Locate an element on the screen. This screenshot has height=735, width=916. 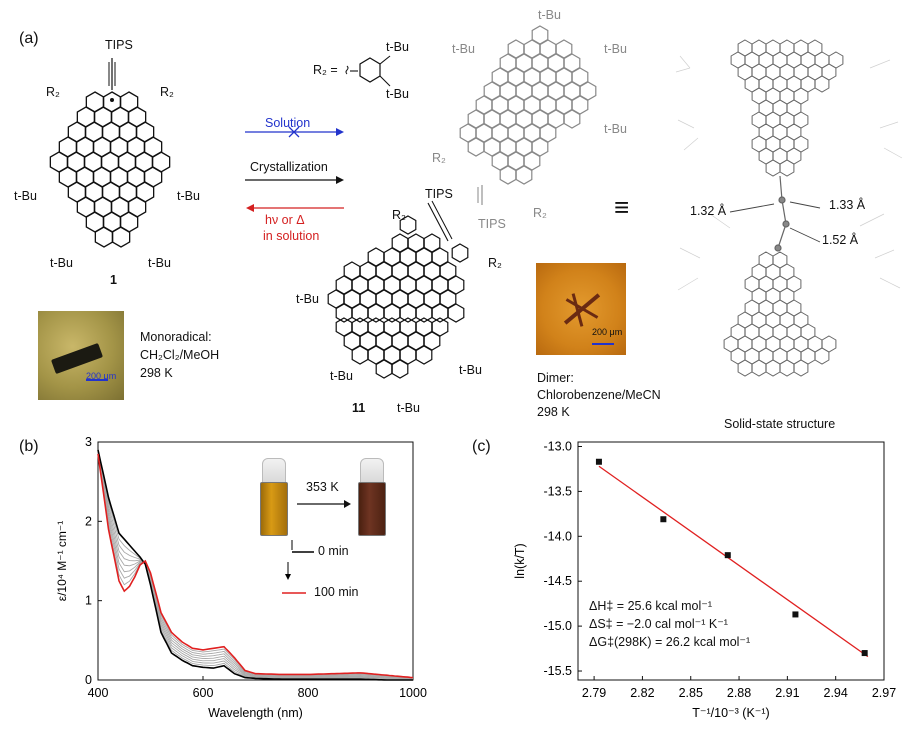
dimer-tbu-upper-left: t-Bu is located at coordinates (463, 49).